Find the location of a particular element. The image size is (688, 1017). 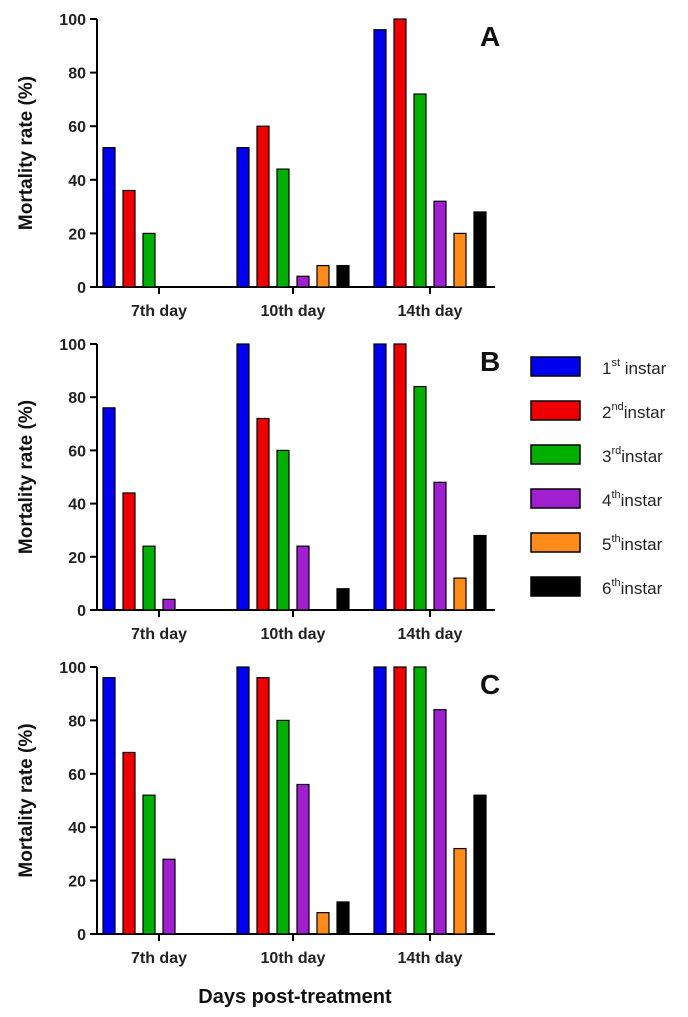

legend-item: 4thinstar is located at coordinates (596, 499).